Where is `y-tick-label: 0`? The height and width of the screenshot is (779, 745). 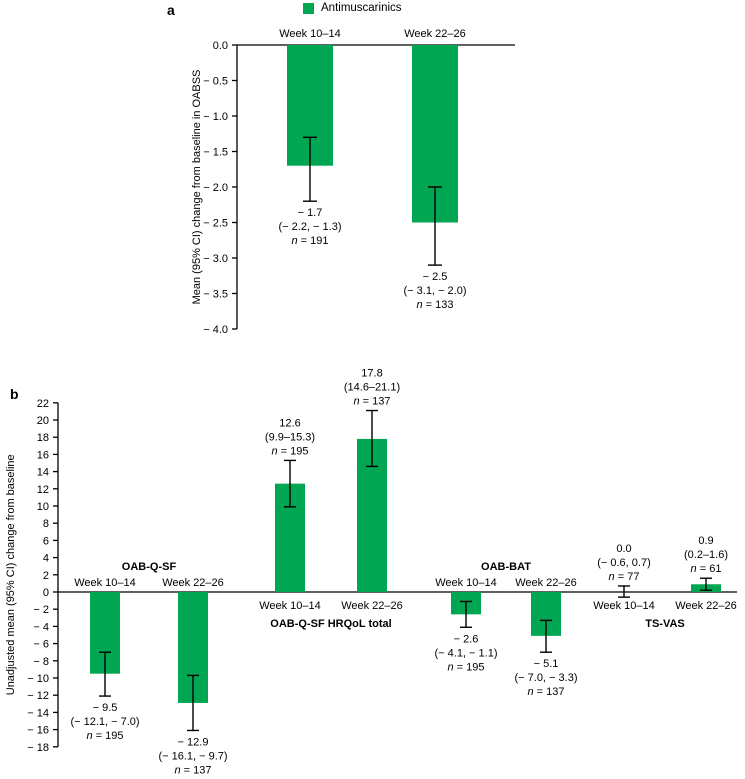 y-tick-label: 0 is located at coordinates (46, 593).